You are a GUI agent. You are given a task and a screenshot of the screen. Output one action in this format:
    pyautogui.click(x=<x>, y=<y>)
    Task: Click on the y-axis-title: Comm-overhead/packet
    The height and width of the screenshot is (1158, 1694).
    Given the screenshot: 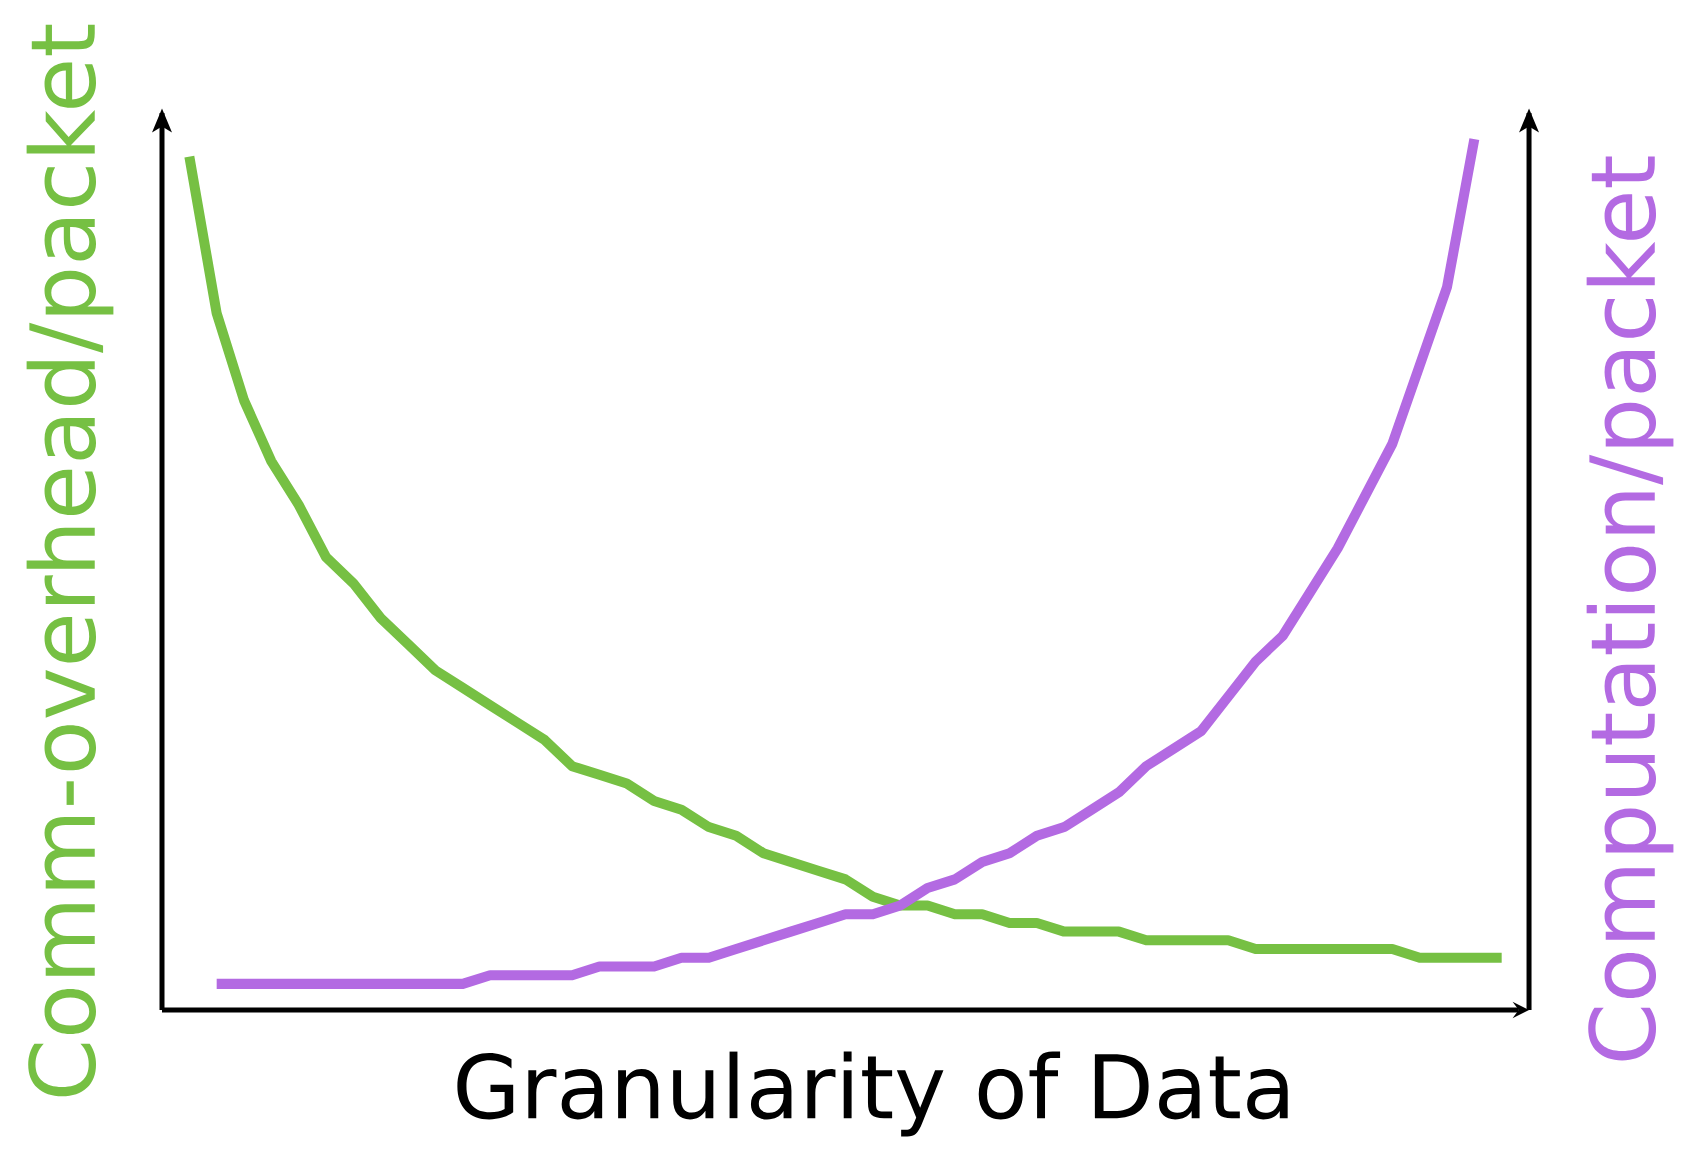 What is the action you would take?
    pyautogui.click(x=70, y=560)
    